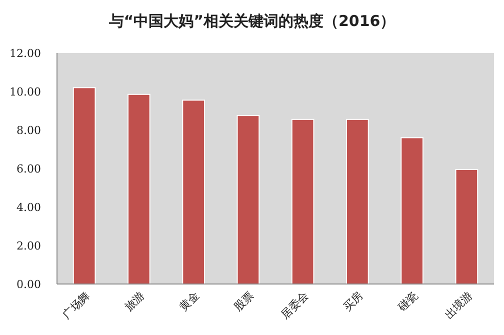 Image resolution: width=504 pixels, height=335 pixels. I want to click on x-tick-label: 买房, so click(353, 301).